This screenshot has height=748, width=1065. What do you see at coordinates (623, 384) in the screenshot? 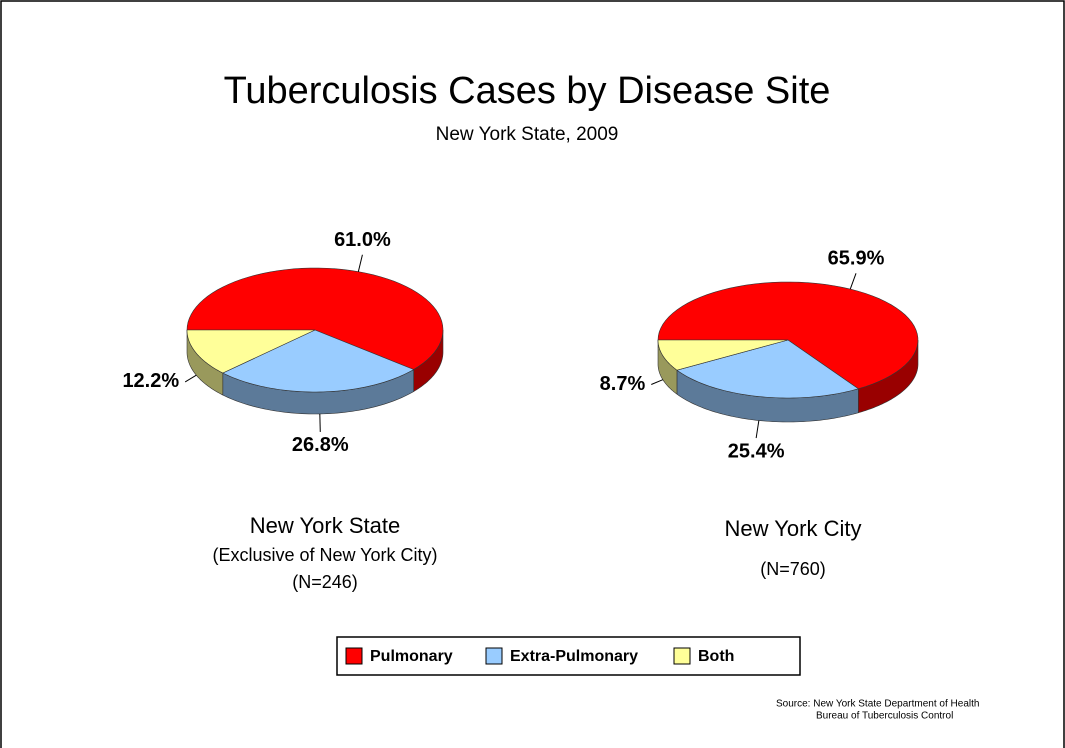
I see `value-label: 8.7%` at bounding box center [623, 384].